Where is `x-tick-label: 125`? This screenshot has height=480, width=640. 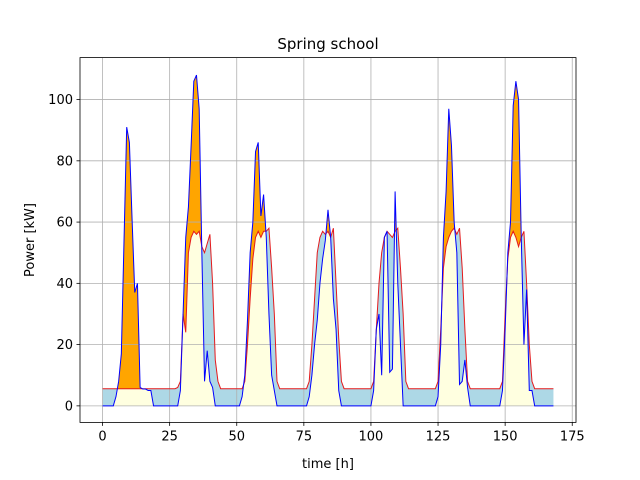 x-tick-label: 125 is located at coordinates (438, 436).